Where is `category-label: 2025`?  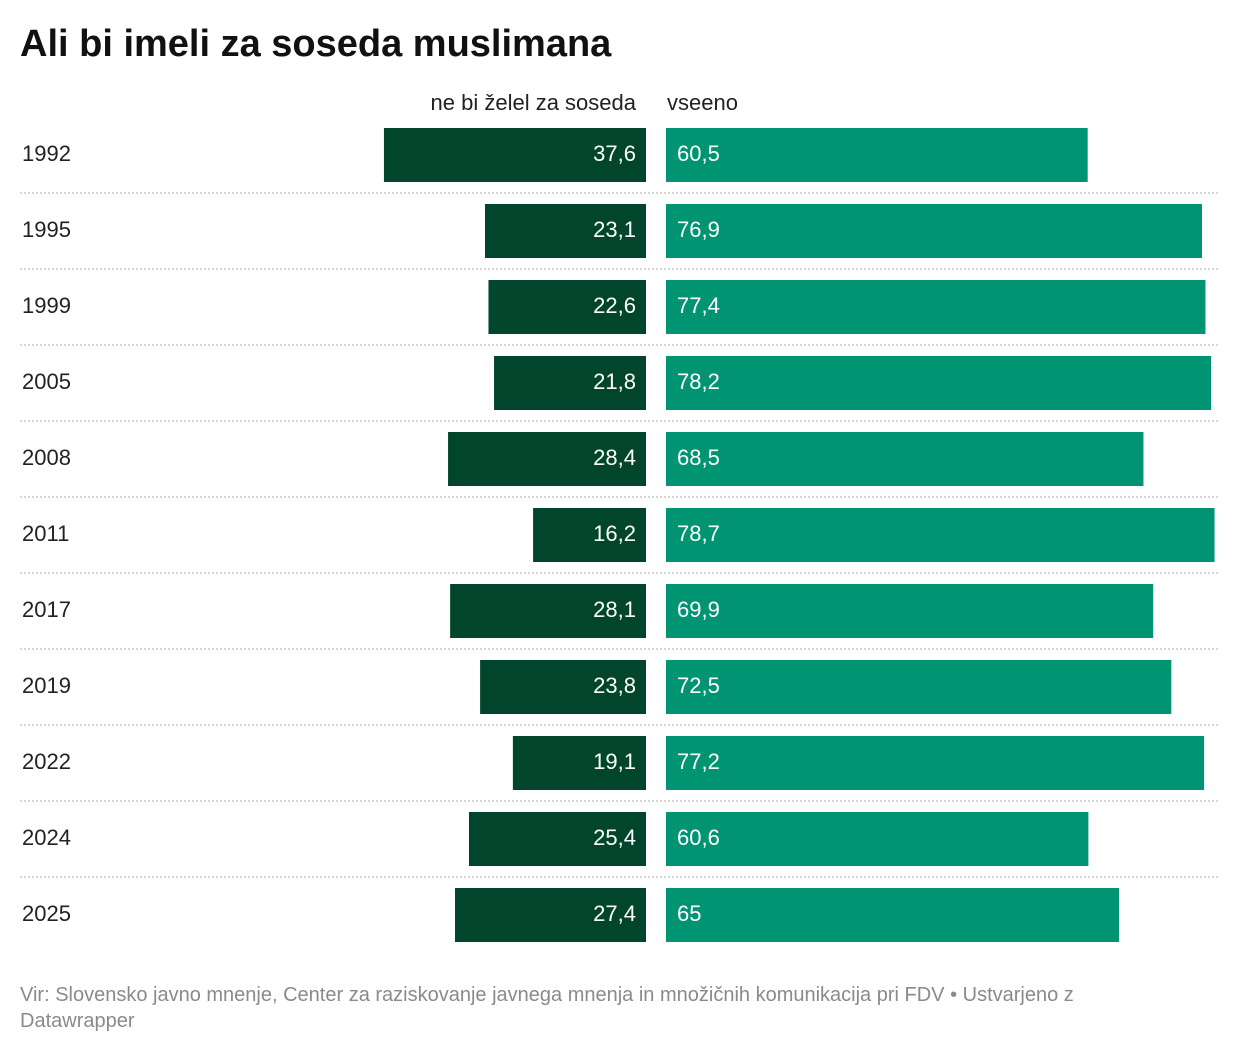 category-label: 2025 is located at coordinates (46, 913).